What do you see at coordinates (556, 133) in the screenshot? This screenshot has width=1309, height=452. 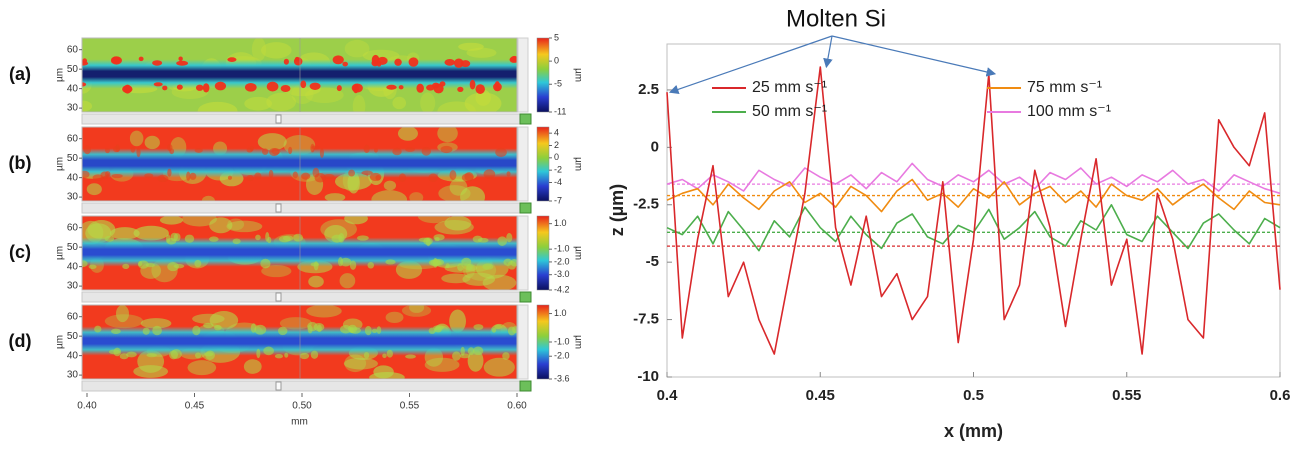 I see `colorbar-tick-label: 4` at bounding box center [556, 133].